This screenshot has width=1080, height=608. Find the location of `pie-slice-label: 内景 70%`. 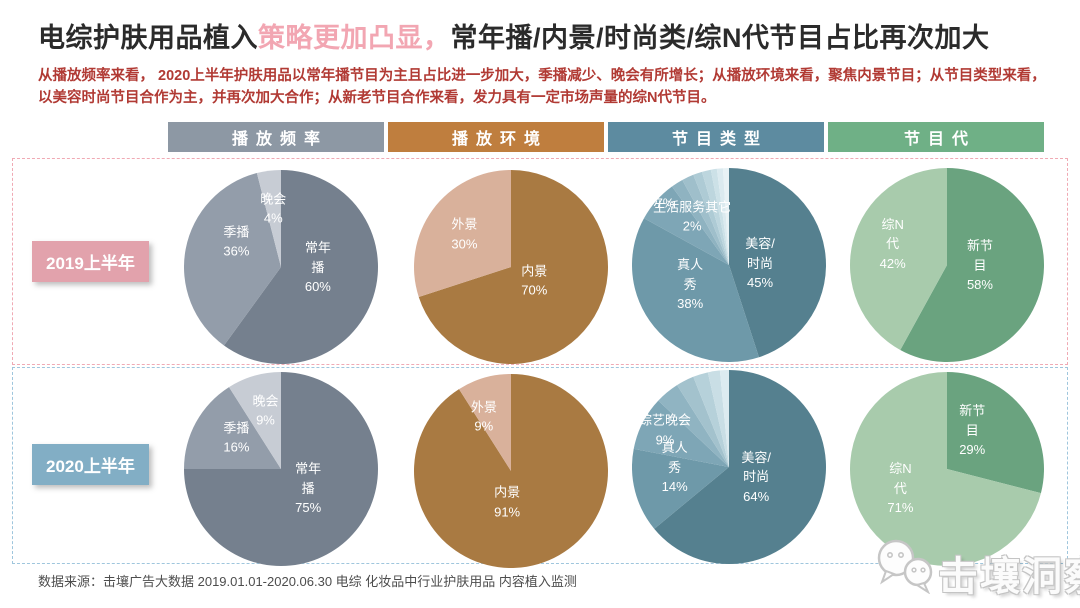

pie-slice-label: 内景 70% is located at coordinates (534, 280).